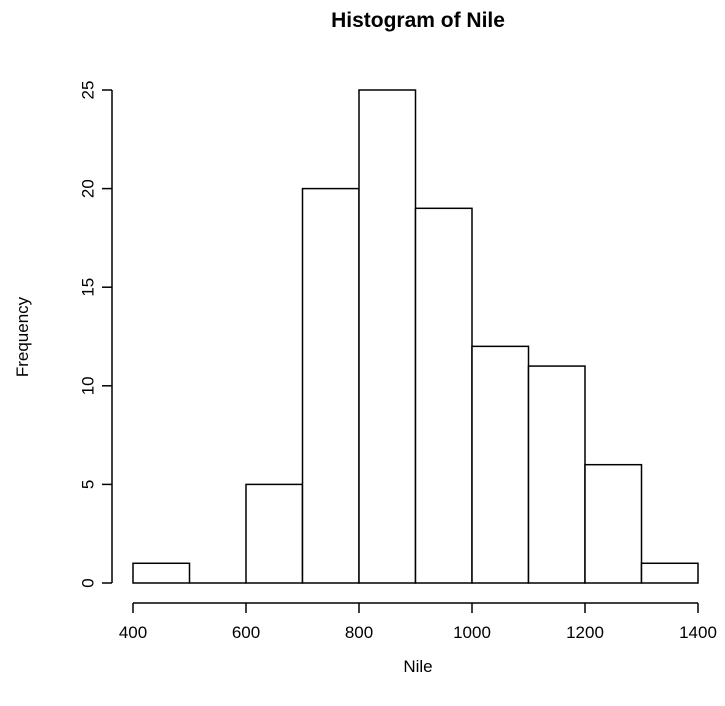 This screenshot has width=725, height=706. What do you see at coordinates (472, 632) in the screenshot?
I see `x-tick-label-1000: 1000` at bounding box center [472, 632].